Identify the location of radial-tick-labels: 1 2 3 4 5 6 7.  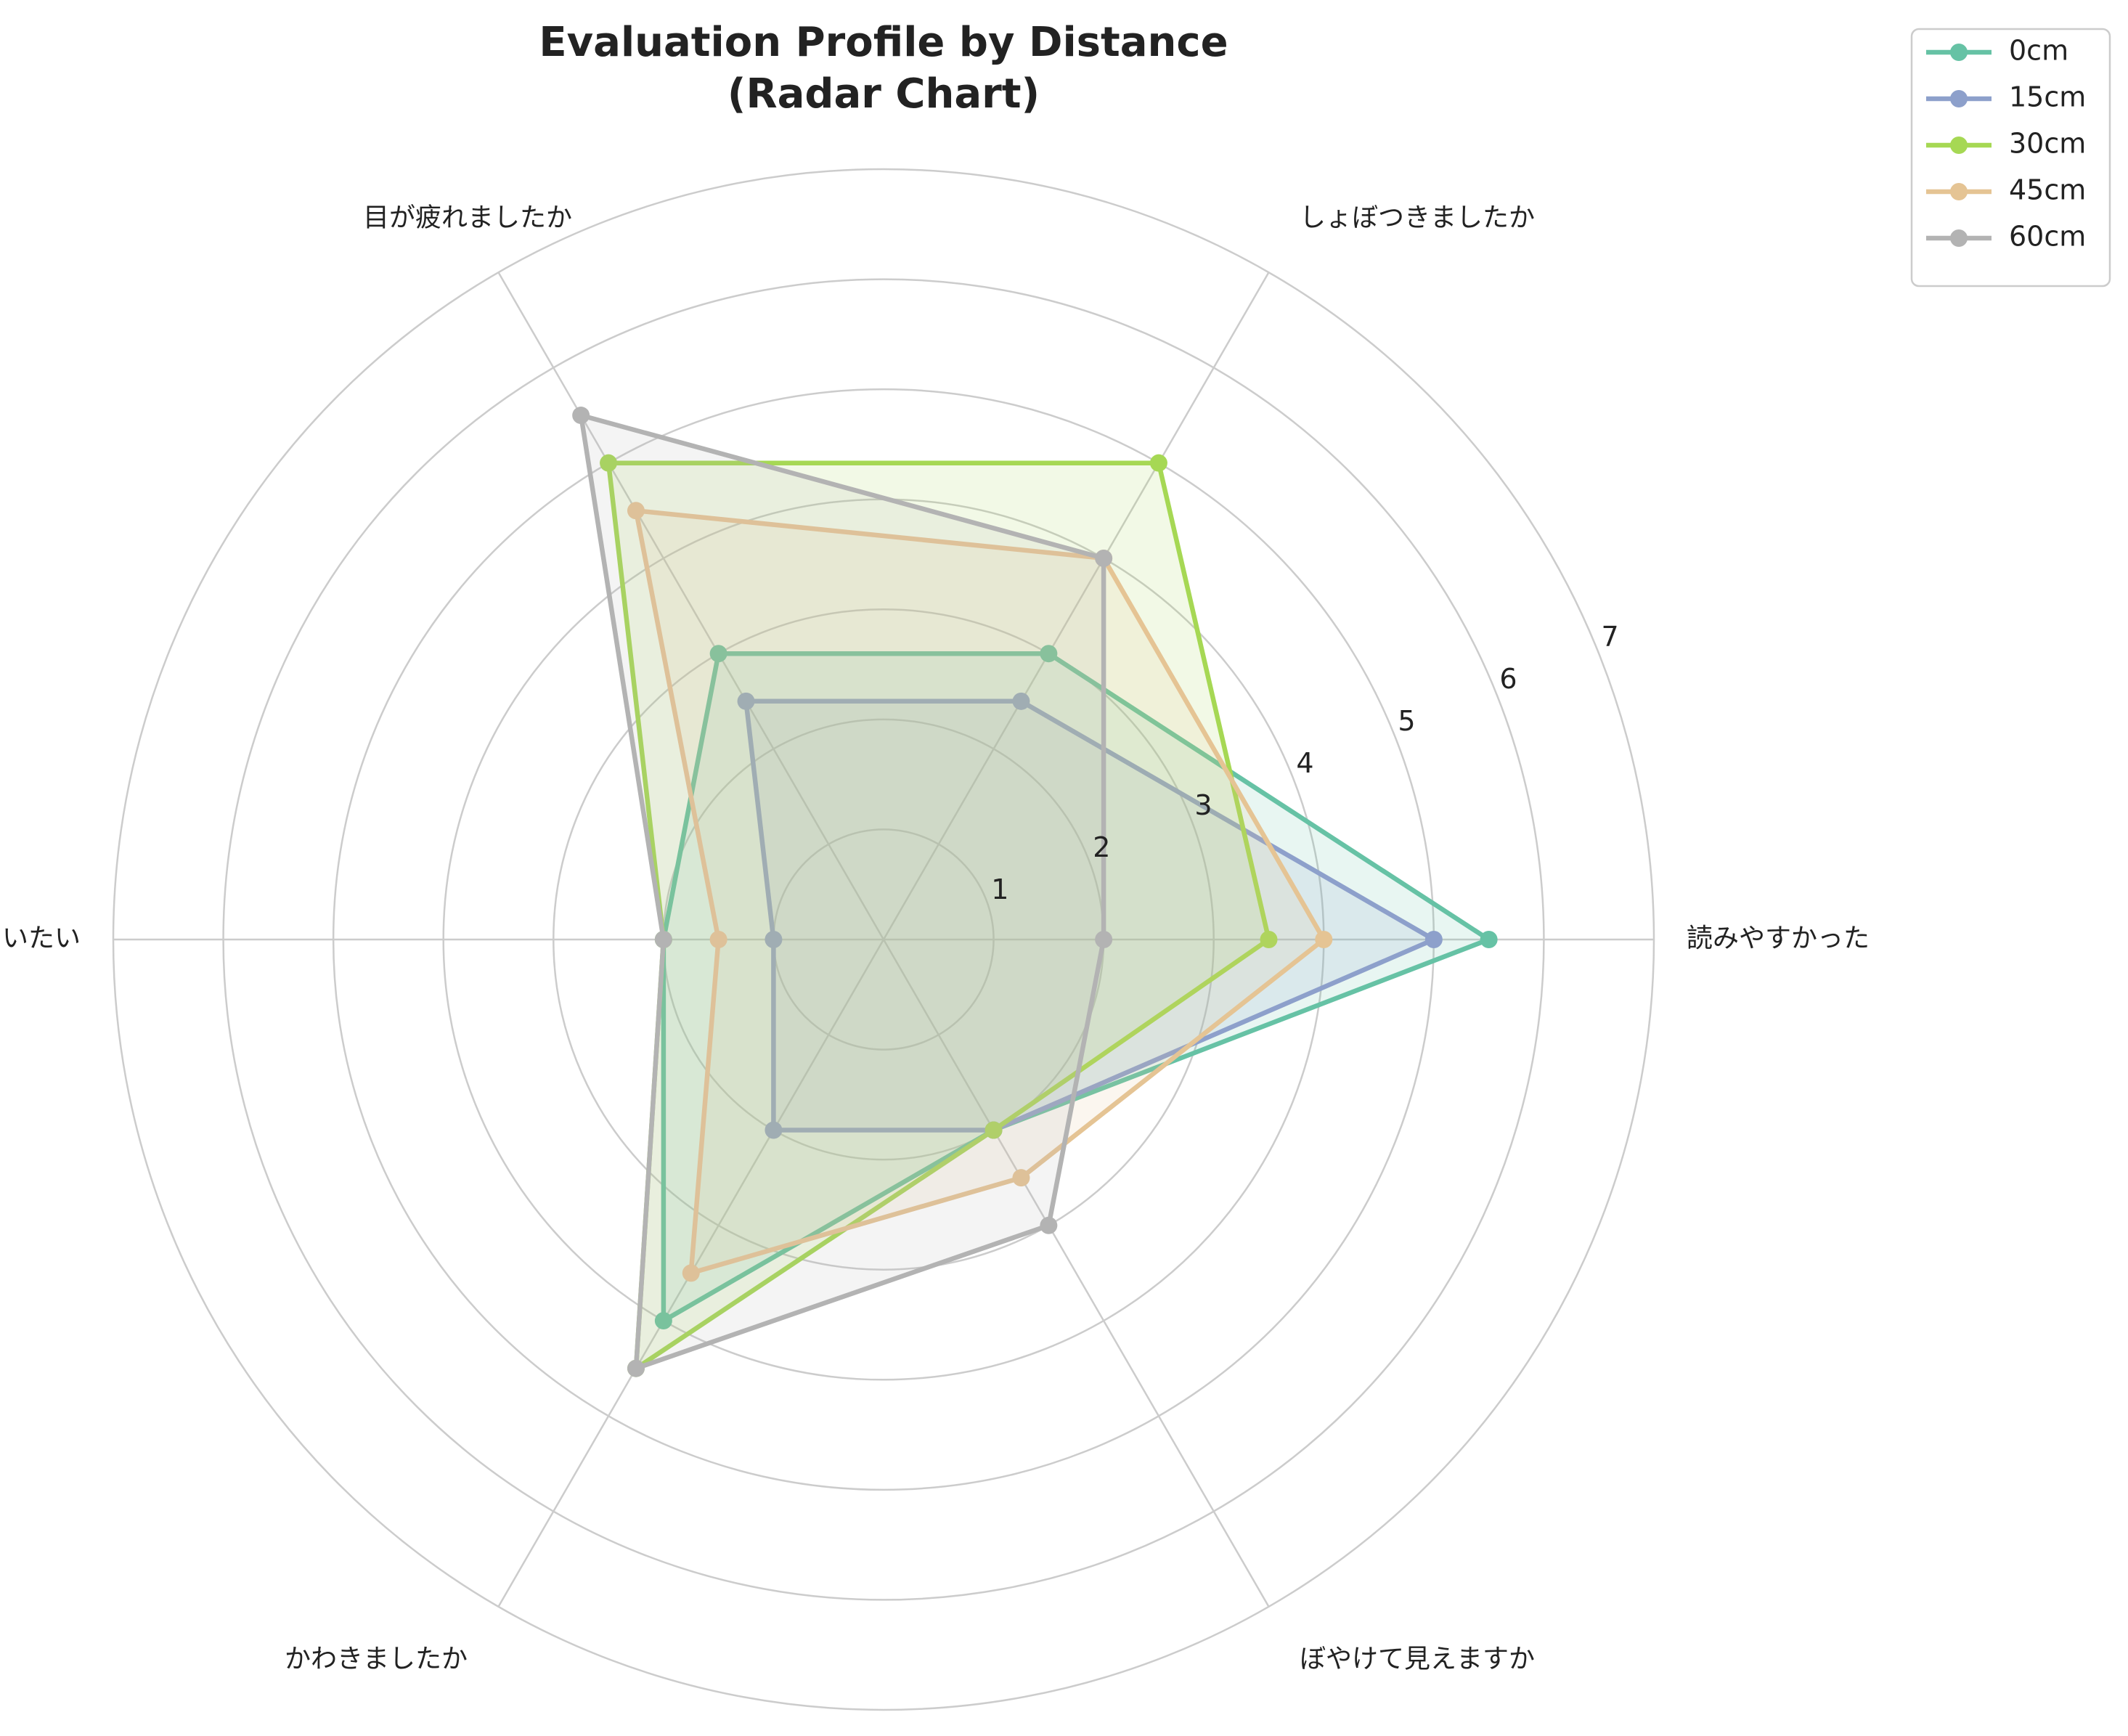
(1304, 763).